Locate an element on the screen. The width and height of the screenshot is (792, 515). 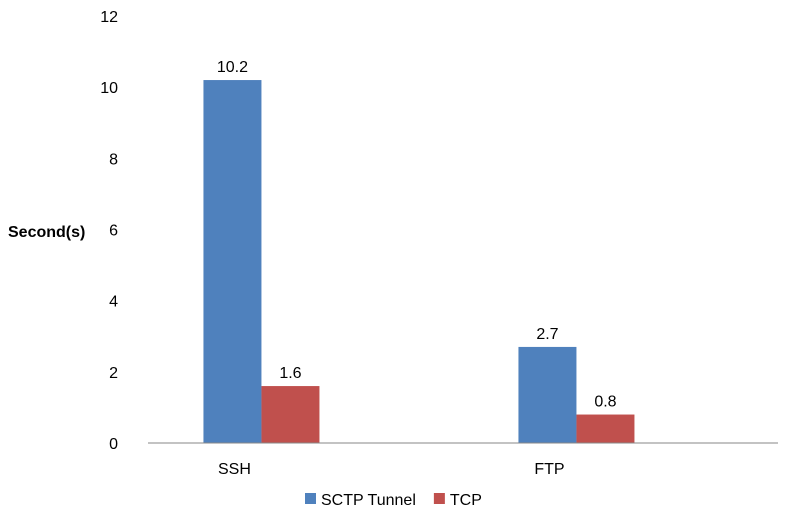
legend: SCTP Tunnel TCP is located at coordinates (393, 500).